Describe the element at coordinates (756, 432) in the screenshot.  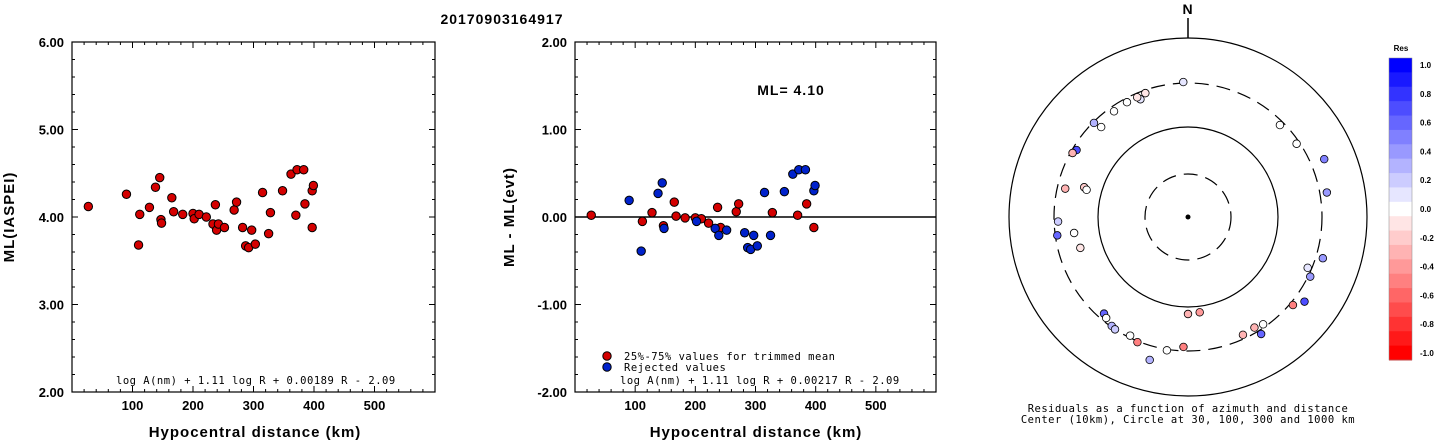
I see `x-axis-label: Hypocentral distance (km)` at that location.